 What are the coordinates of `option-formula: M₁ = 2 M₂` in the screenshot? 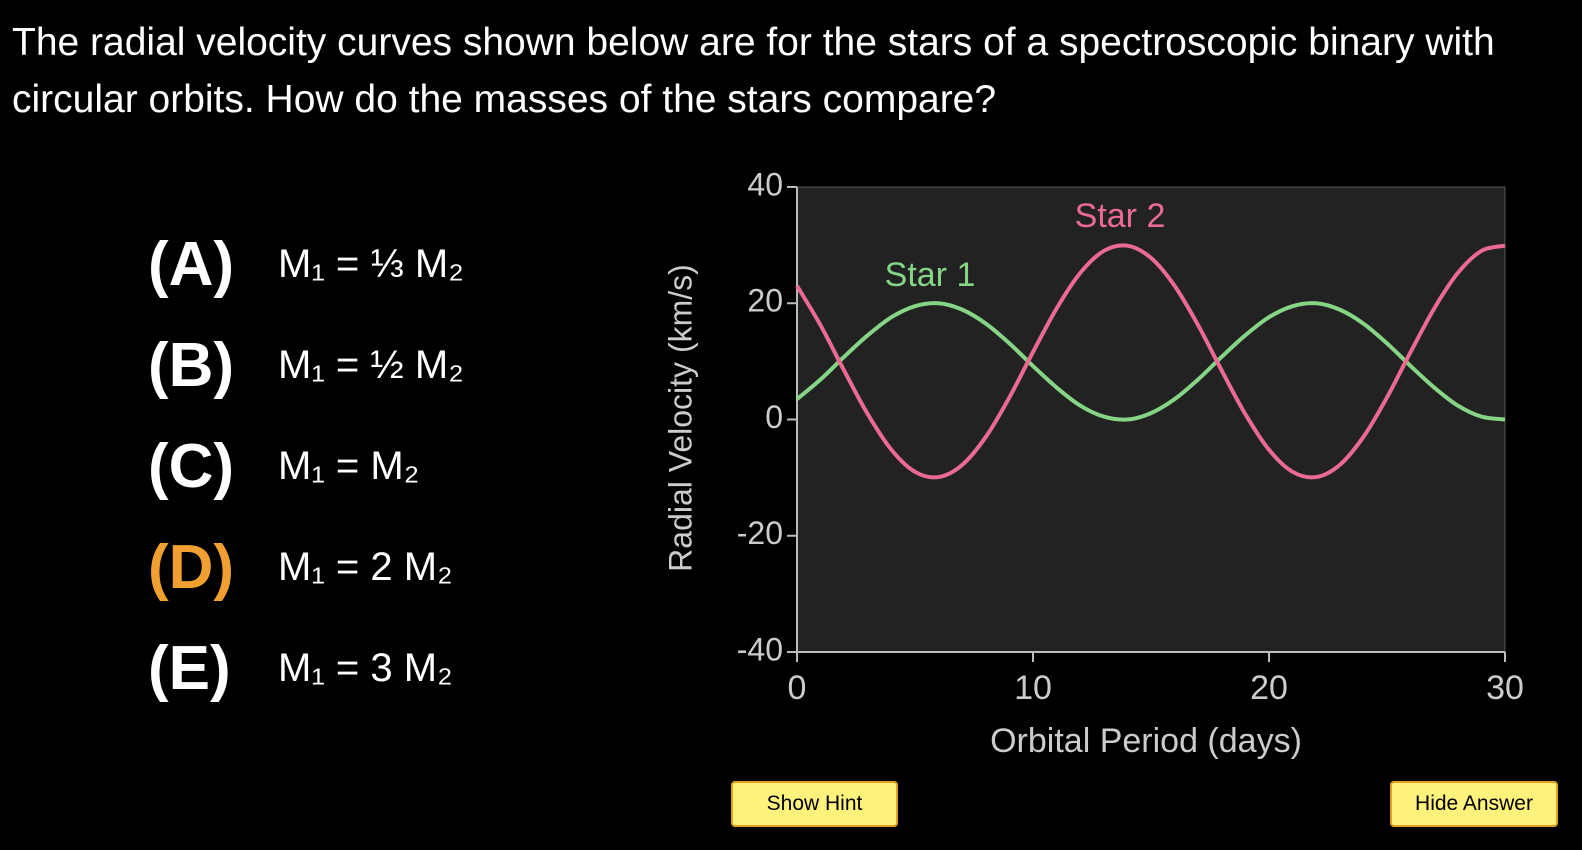 It's located at (365, 566).